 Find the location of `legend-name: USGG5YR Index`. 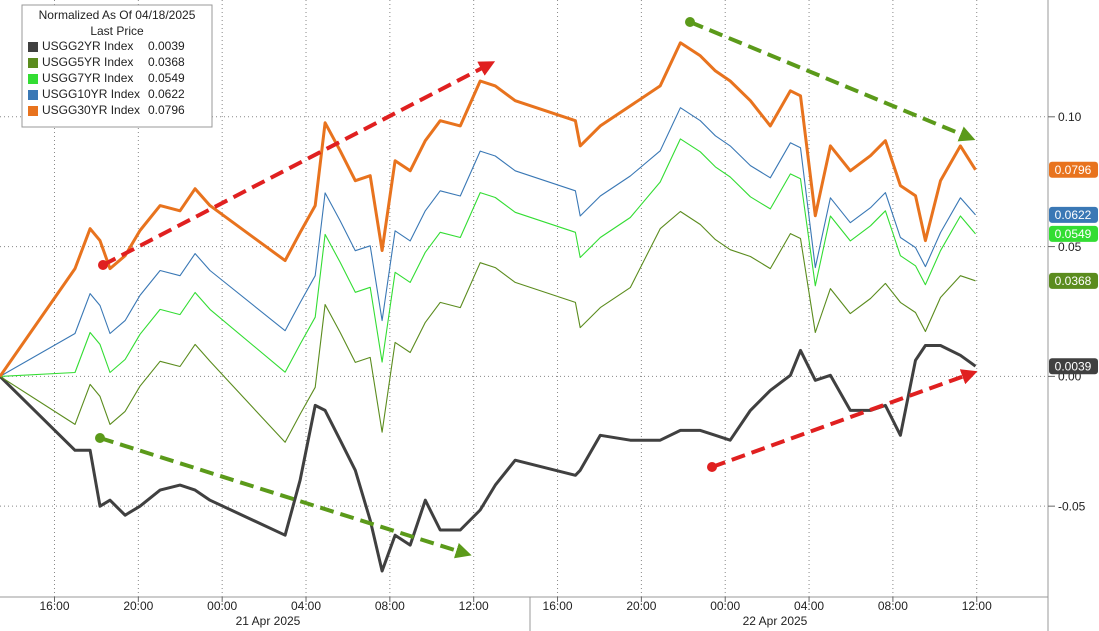

legend-name: USGG5YR Index is located at coordinates (87, 62).